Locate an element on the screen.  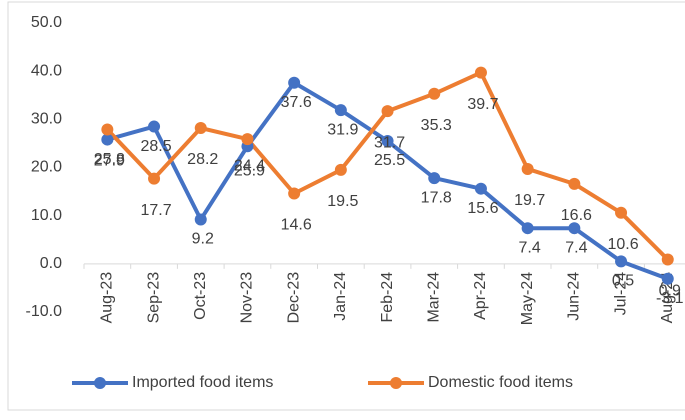
data-label: 15.6 is located at coordinates (482, 208).